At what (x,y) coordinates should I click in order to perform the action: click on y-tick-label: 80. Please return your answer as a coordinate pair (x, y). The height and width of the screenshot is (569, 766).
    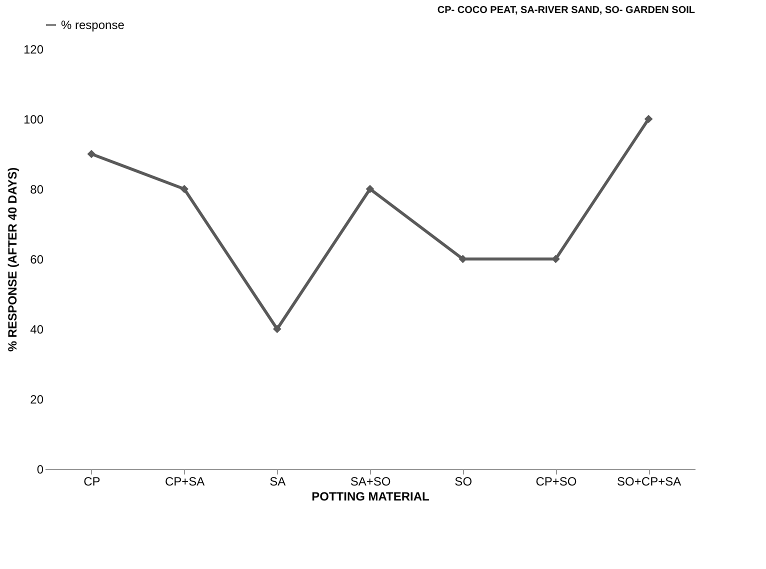
    Looking at the image, I should click on (37, 189).